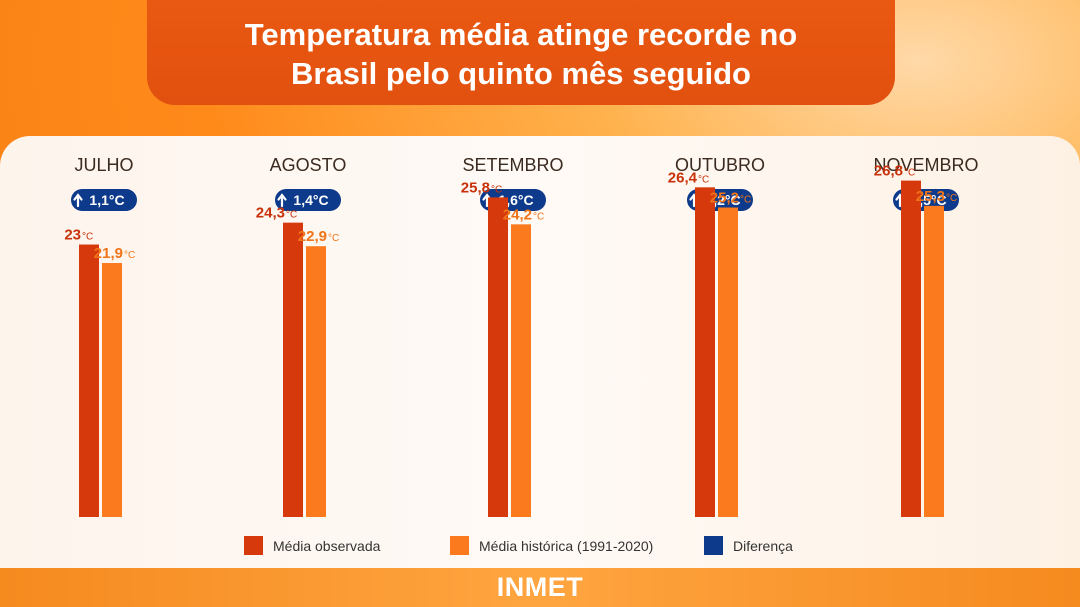 The height and width of the screenshot is (607, 1080). What do you see at coordinates (103, 165) in the screenshot?
I see `month-label: JULHO` at bounding box center [103, 165].